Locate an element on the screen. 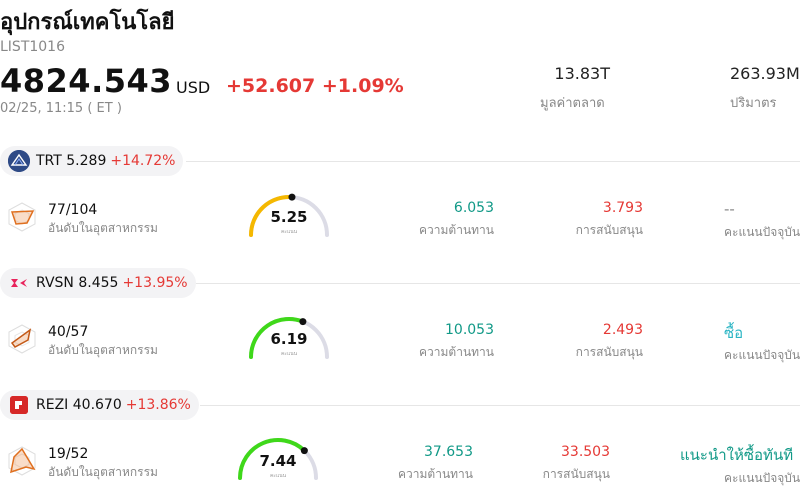  score-value: 7.44 is located at coordinates (278, 461).